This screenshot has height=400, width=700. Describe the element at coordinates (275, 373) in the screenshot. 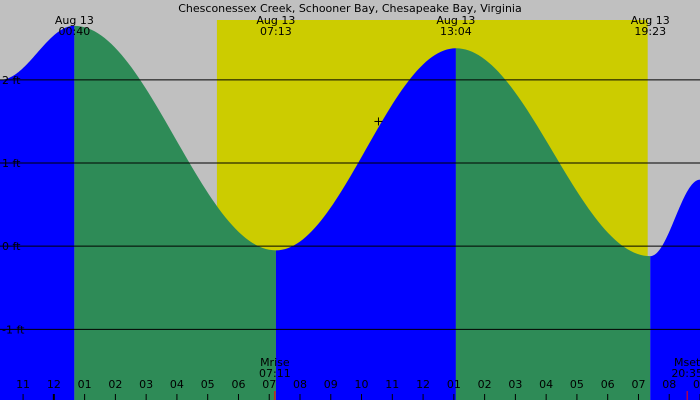

I see `moon-event-time: 07:11` at that location.